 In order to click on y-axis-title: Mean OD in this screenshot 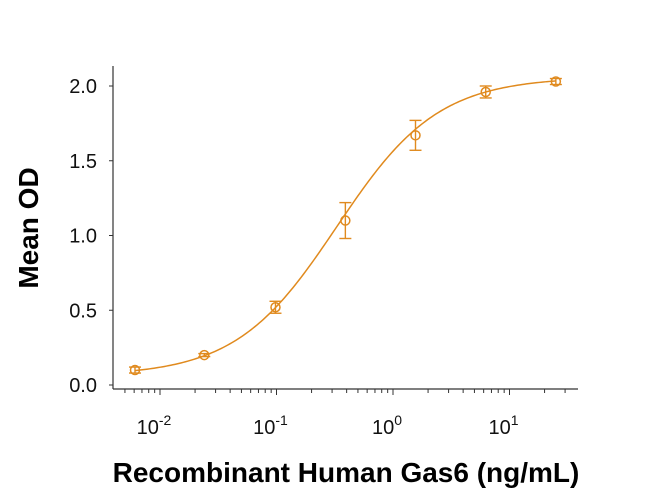, I will do `click(28, 227)`.